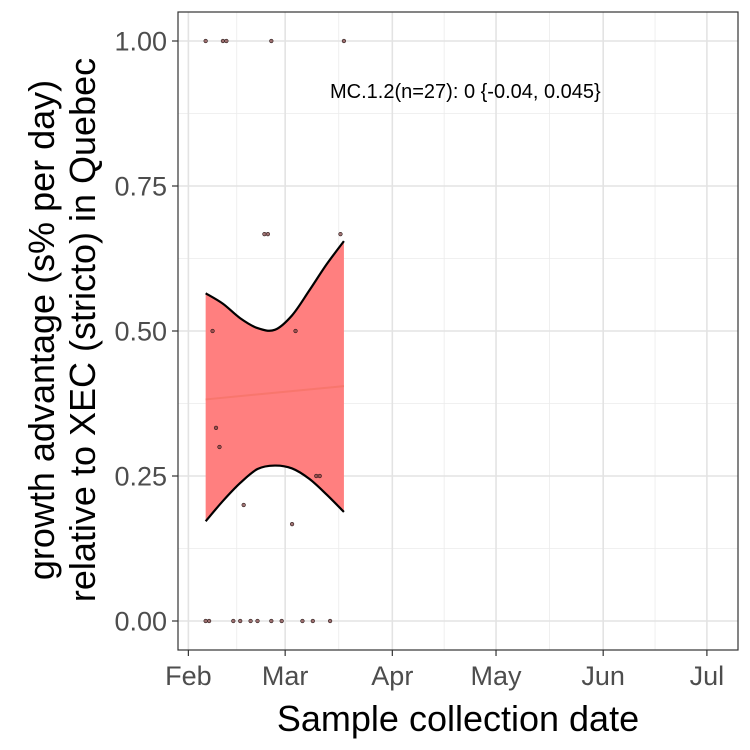  Describe the element at coordinates (188, 676) in the screenshot. I see `x-tick-label: Feb` at that location.